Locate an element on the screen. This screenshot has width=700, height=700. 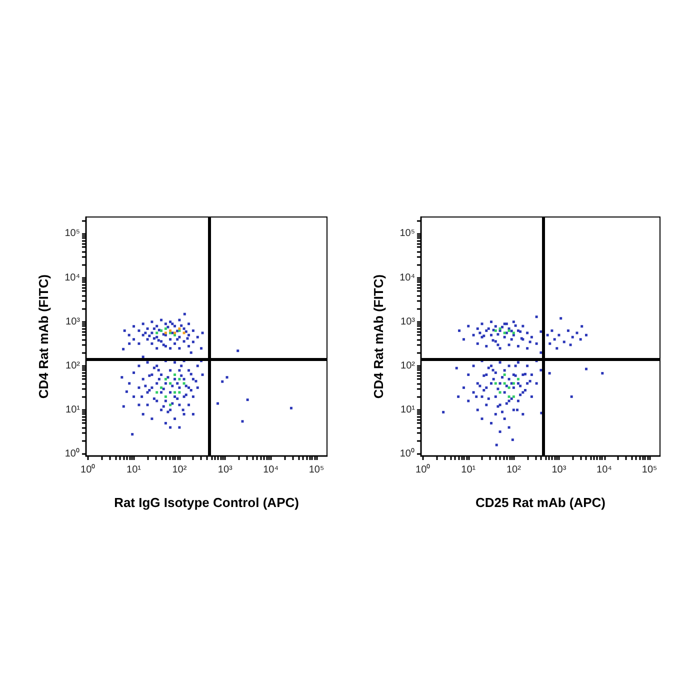
x-axis-title: Rat IgG Isotype Control (APC) is located at coordinates (206, 502).